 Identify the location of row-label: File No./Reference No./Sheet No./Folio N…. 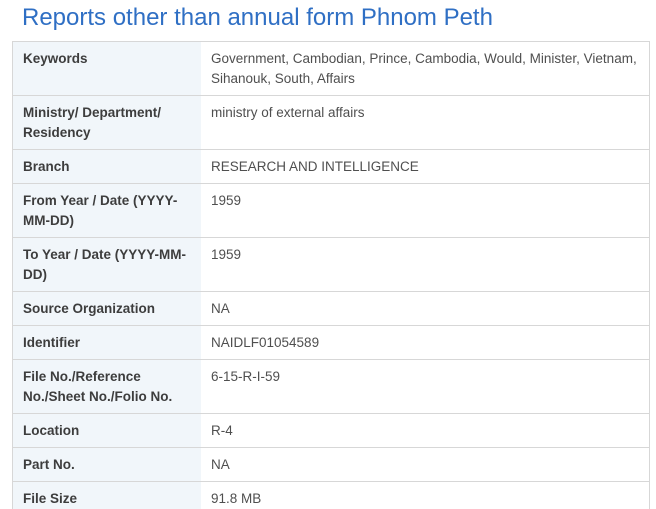
(107, 386).